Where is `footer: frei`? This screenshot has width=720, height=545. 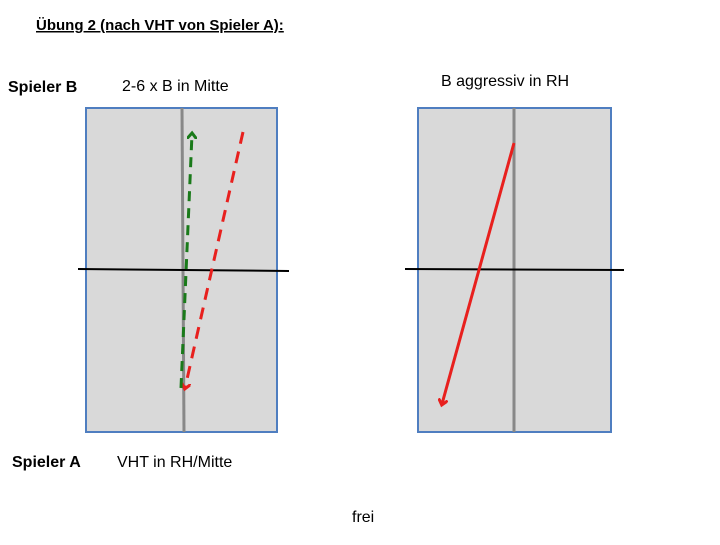
footer: frei is located at coordinates (363, 517).